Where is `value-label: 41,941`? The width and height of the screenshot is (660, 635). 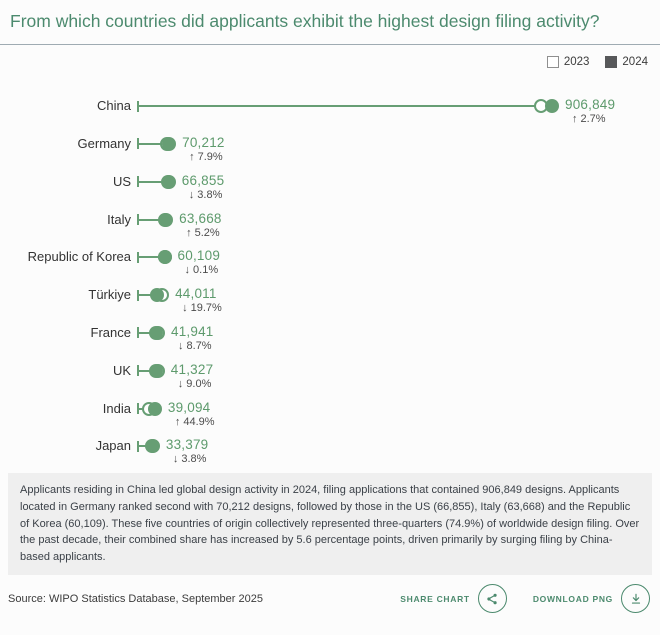 value-label: 41,941 is located at coordinates (192, 332).